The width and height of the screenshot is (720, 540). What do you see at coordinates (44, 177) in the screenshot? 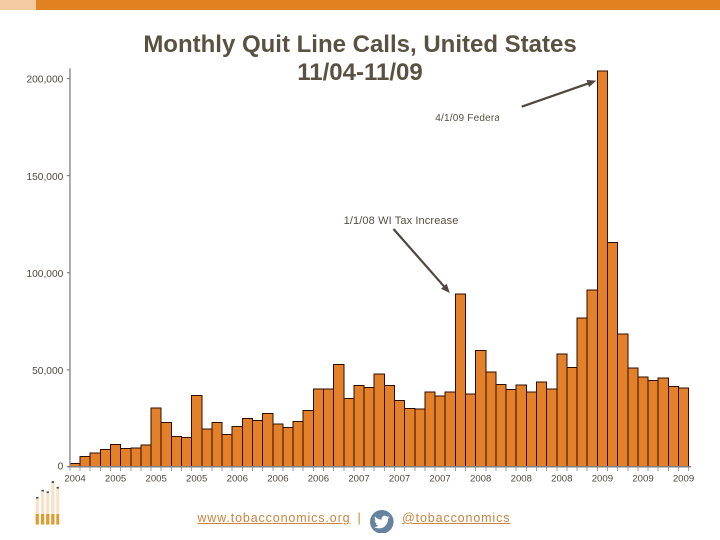
I see `svg-text: 150,000` at bounding box center [44, 177].